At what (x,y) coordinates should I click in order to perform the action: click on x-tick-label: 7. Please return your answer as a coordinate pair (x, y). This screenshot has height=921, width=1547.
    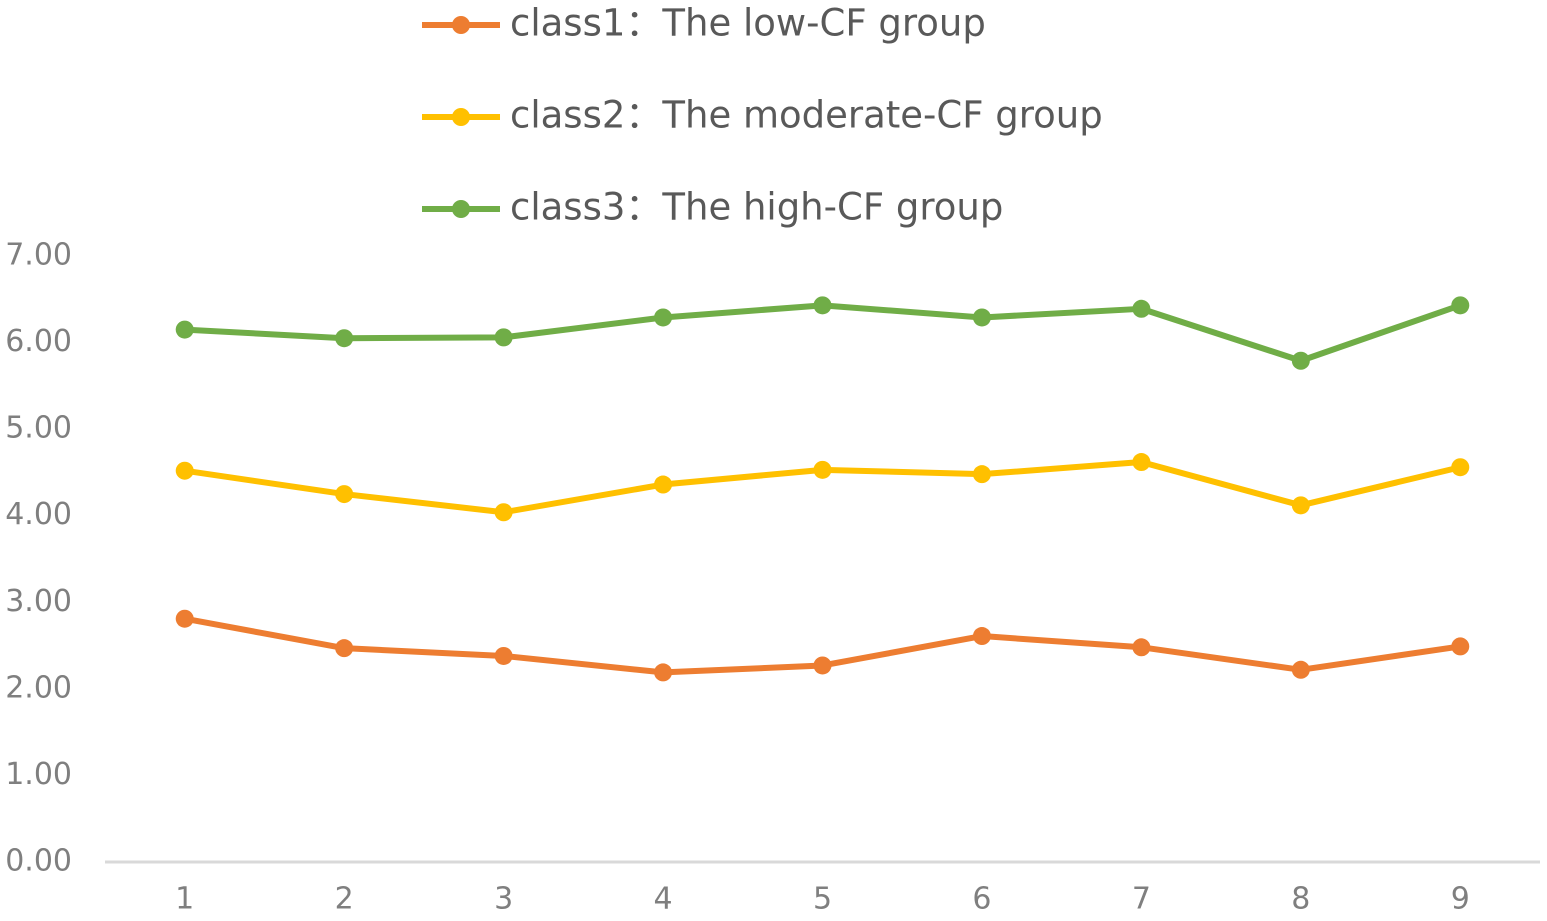
    Looking at the image, I should click on (1141, 899).